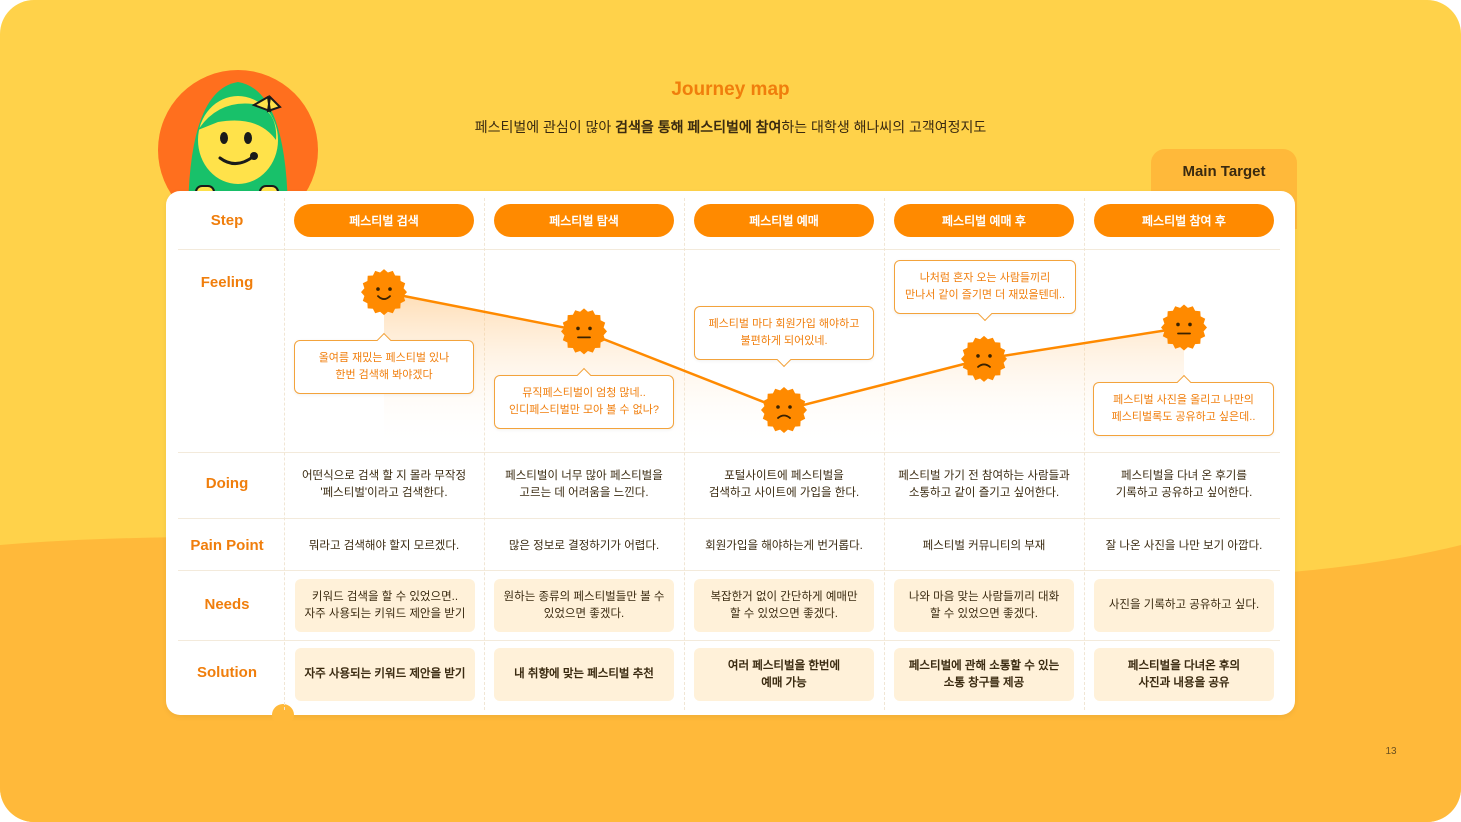 The image size is (1461, 822). I want to click on feeling-bubble-explore: 뮤직페스티벌이 엄청 많네.. 인디페스티벌만 모아 볼 수 없나?, so click(584, 398).